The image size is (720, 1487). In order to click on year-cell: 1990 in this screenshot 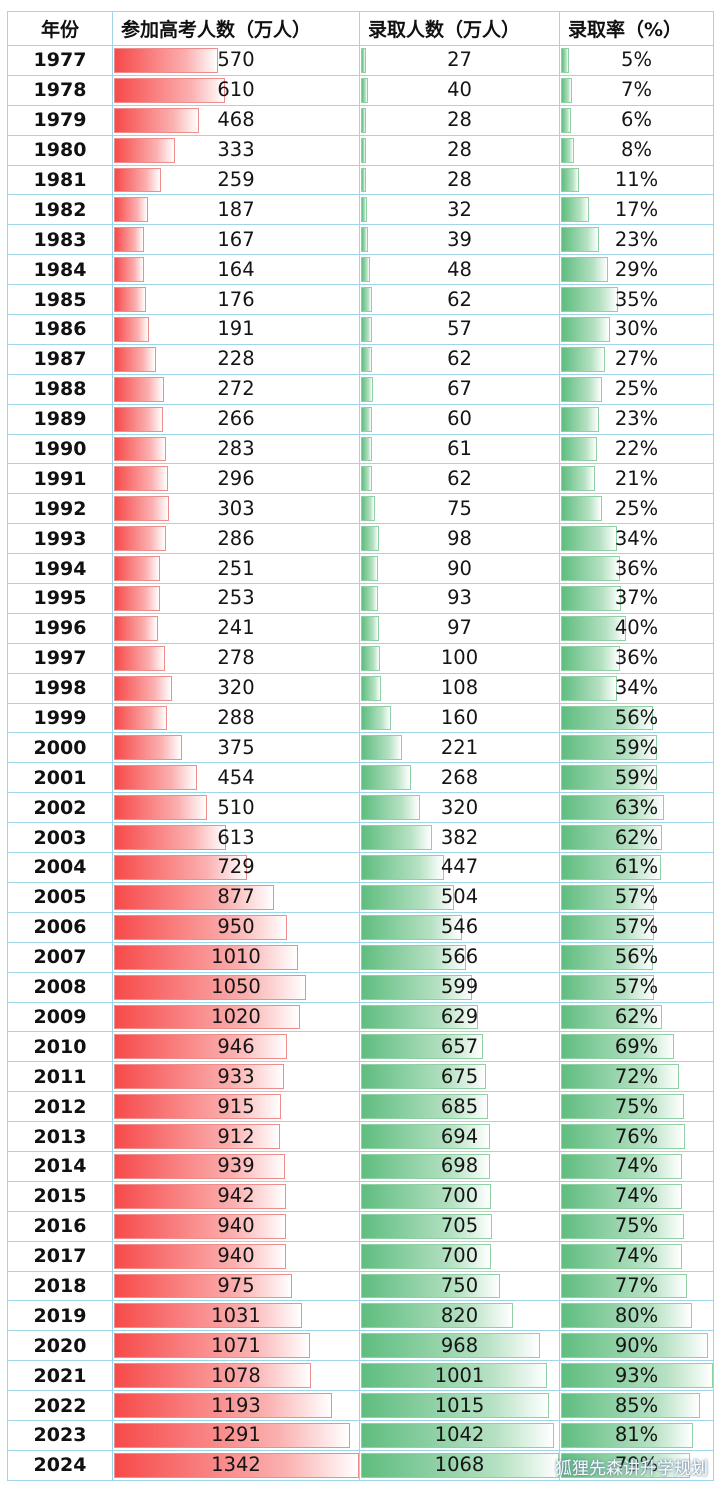, I will do `click(60, 449)`.